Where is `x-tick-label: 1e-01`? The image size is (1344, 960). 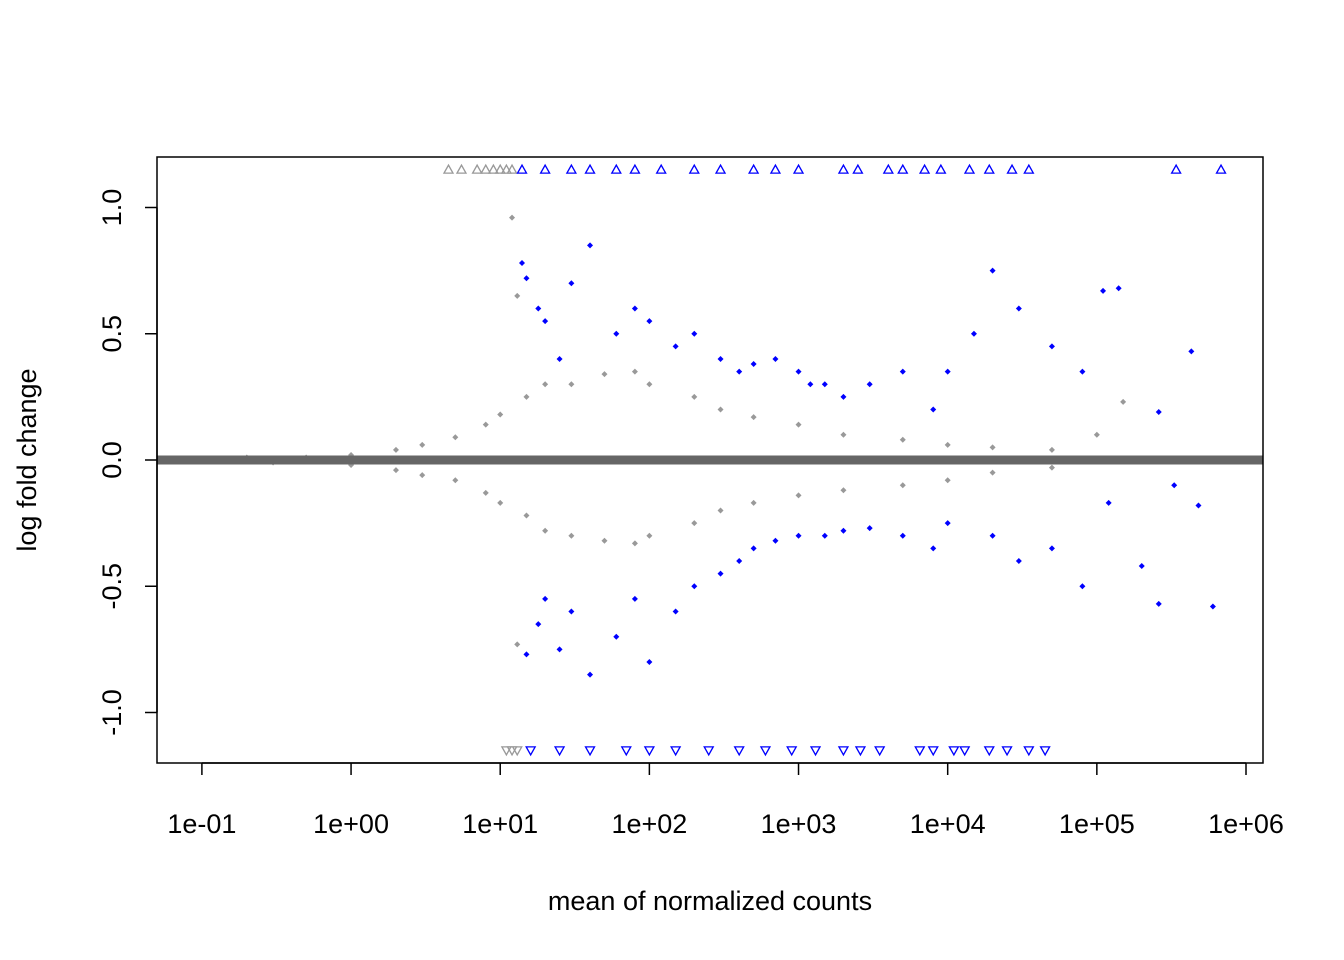
x-tick-label: 1e-01 is located at coordinates (201, 824).